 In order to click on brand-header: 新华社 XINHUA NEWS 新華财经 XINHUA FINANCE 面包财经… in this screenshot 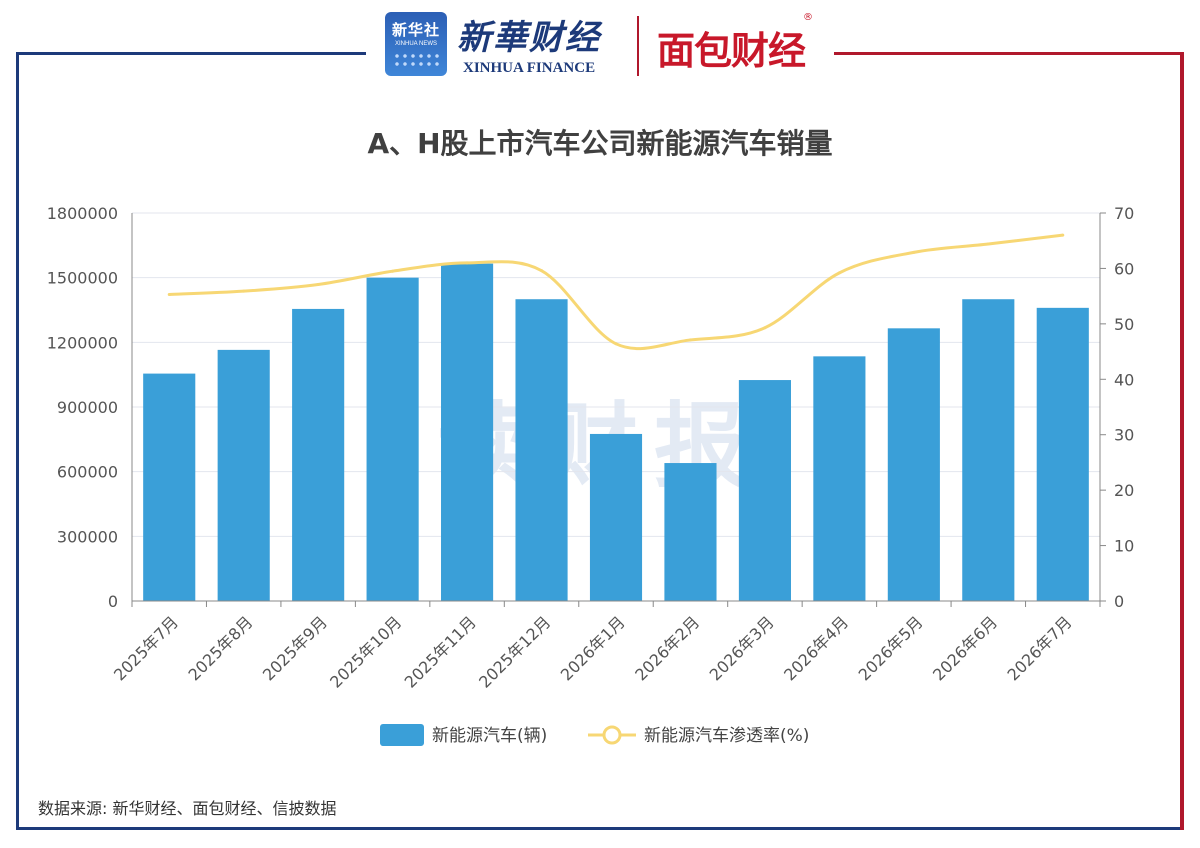, I will do `click(605, 45)`.